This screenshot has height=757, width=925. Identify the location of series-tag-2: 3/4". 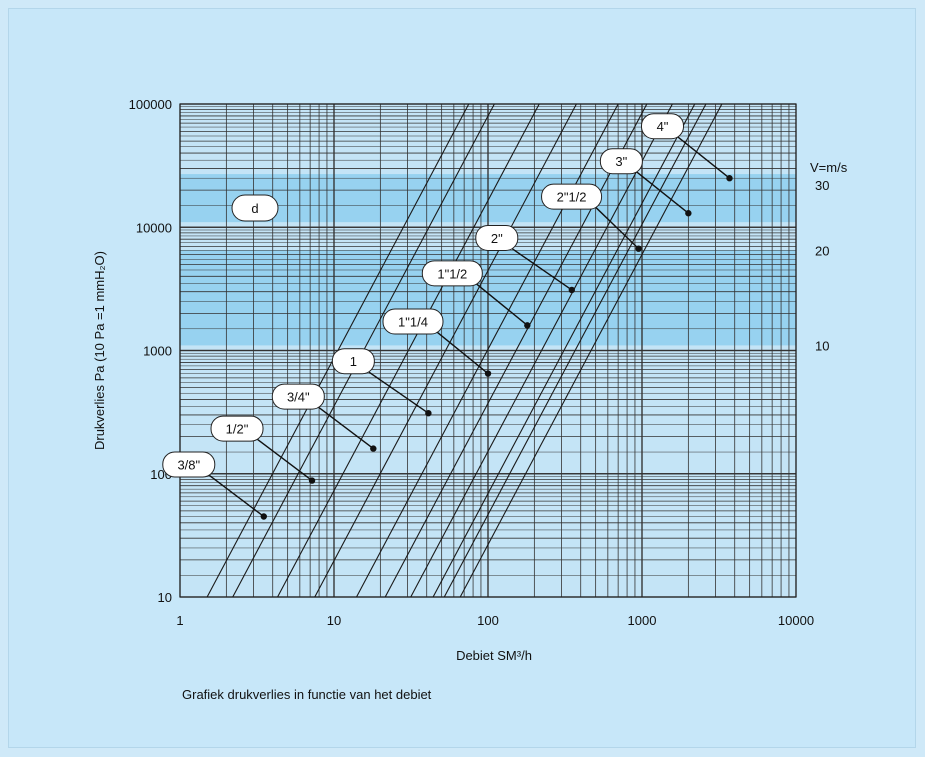
(324, 417).